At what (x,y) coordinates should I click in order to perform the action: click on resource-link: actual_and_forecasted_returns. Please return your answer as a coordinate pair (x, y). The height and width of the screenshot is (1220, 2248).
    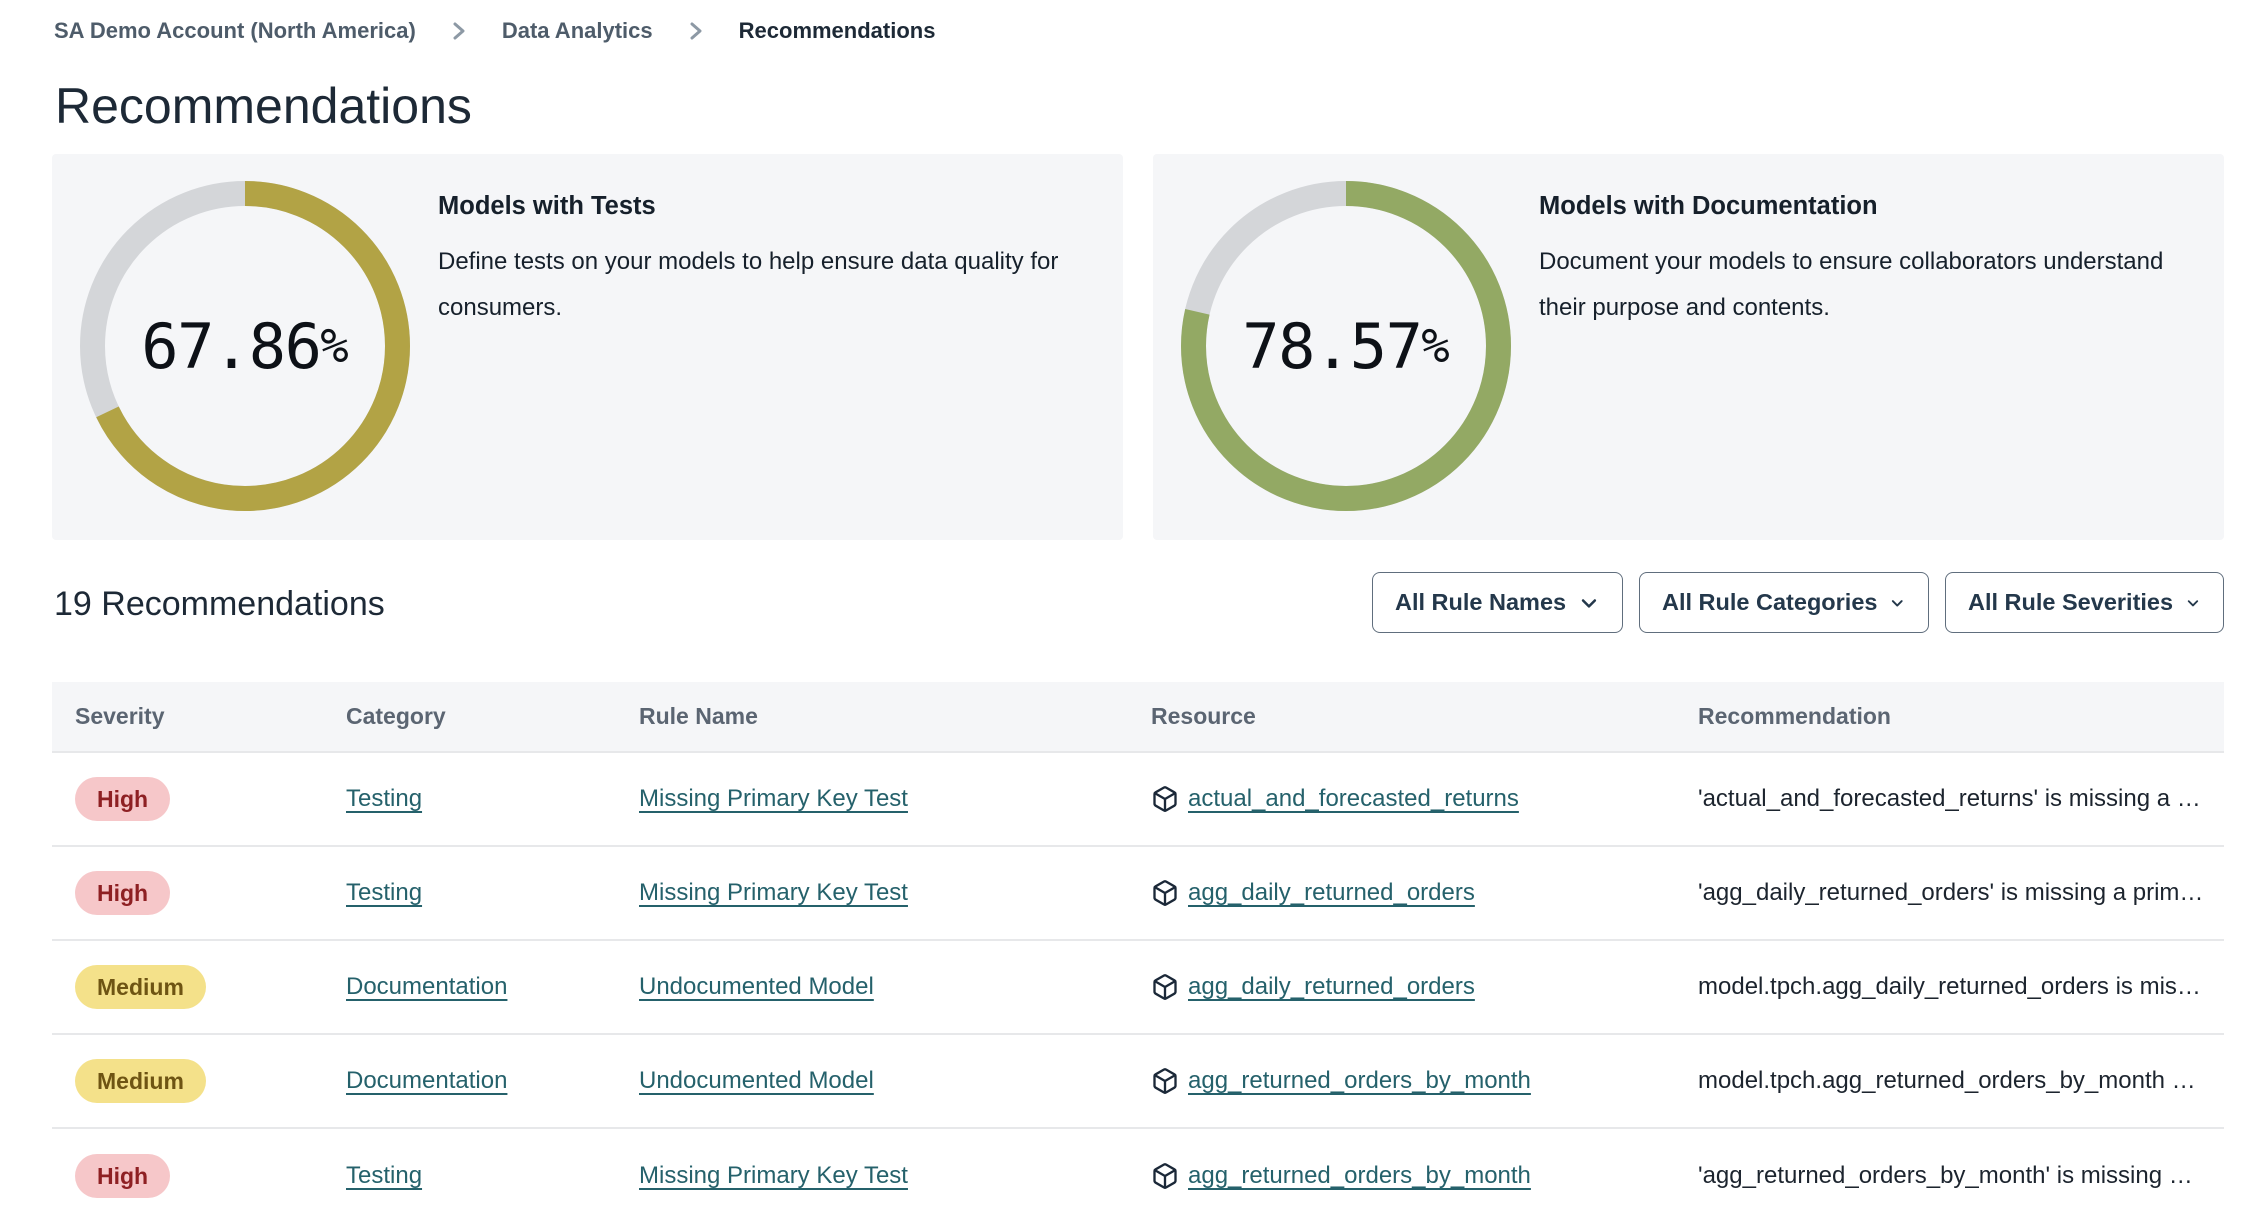
    Looking at the image, I should click on (1353, 798).